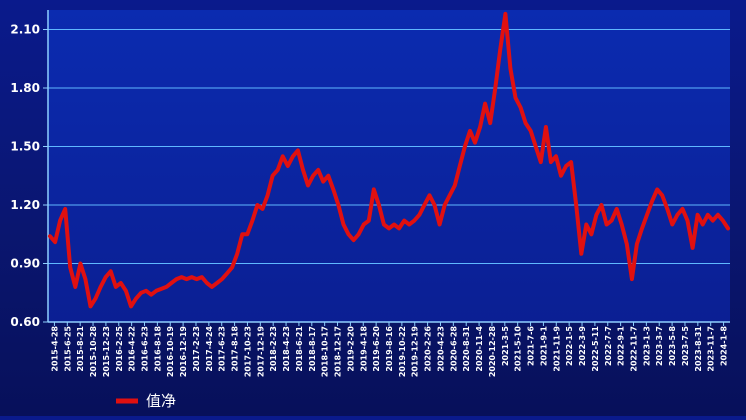  Describe the element at coordinates (672, 346) in the screenshot. I see `x-tick-label: 2023-5-8` at that location.